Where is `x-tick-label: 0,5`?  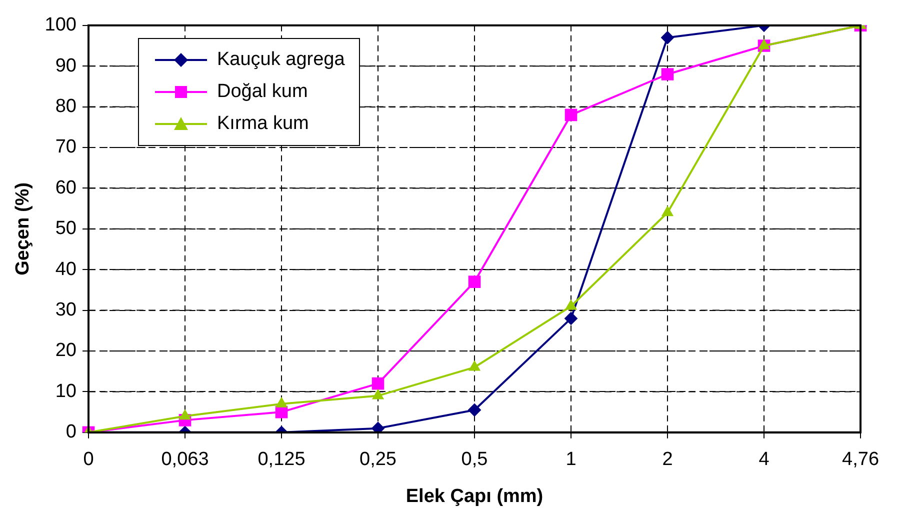 x-tick-label: 0,5 is located at coordinates (474, 459).